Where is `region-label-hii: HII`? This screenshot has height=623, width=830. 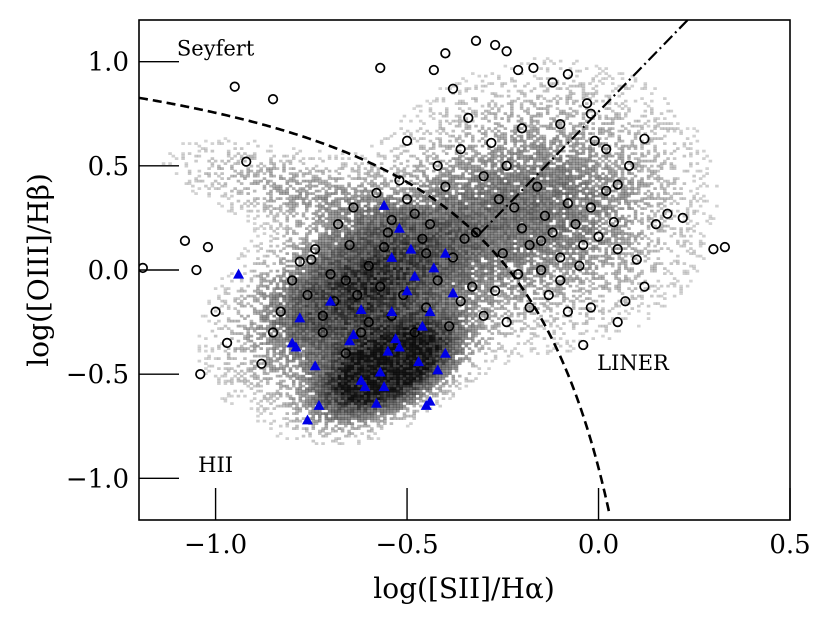
region-label-hii: HII is located at coordinates (215, 465).